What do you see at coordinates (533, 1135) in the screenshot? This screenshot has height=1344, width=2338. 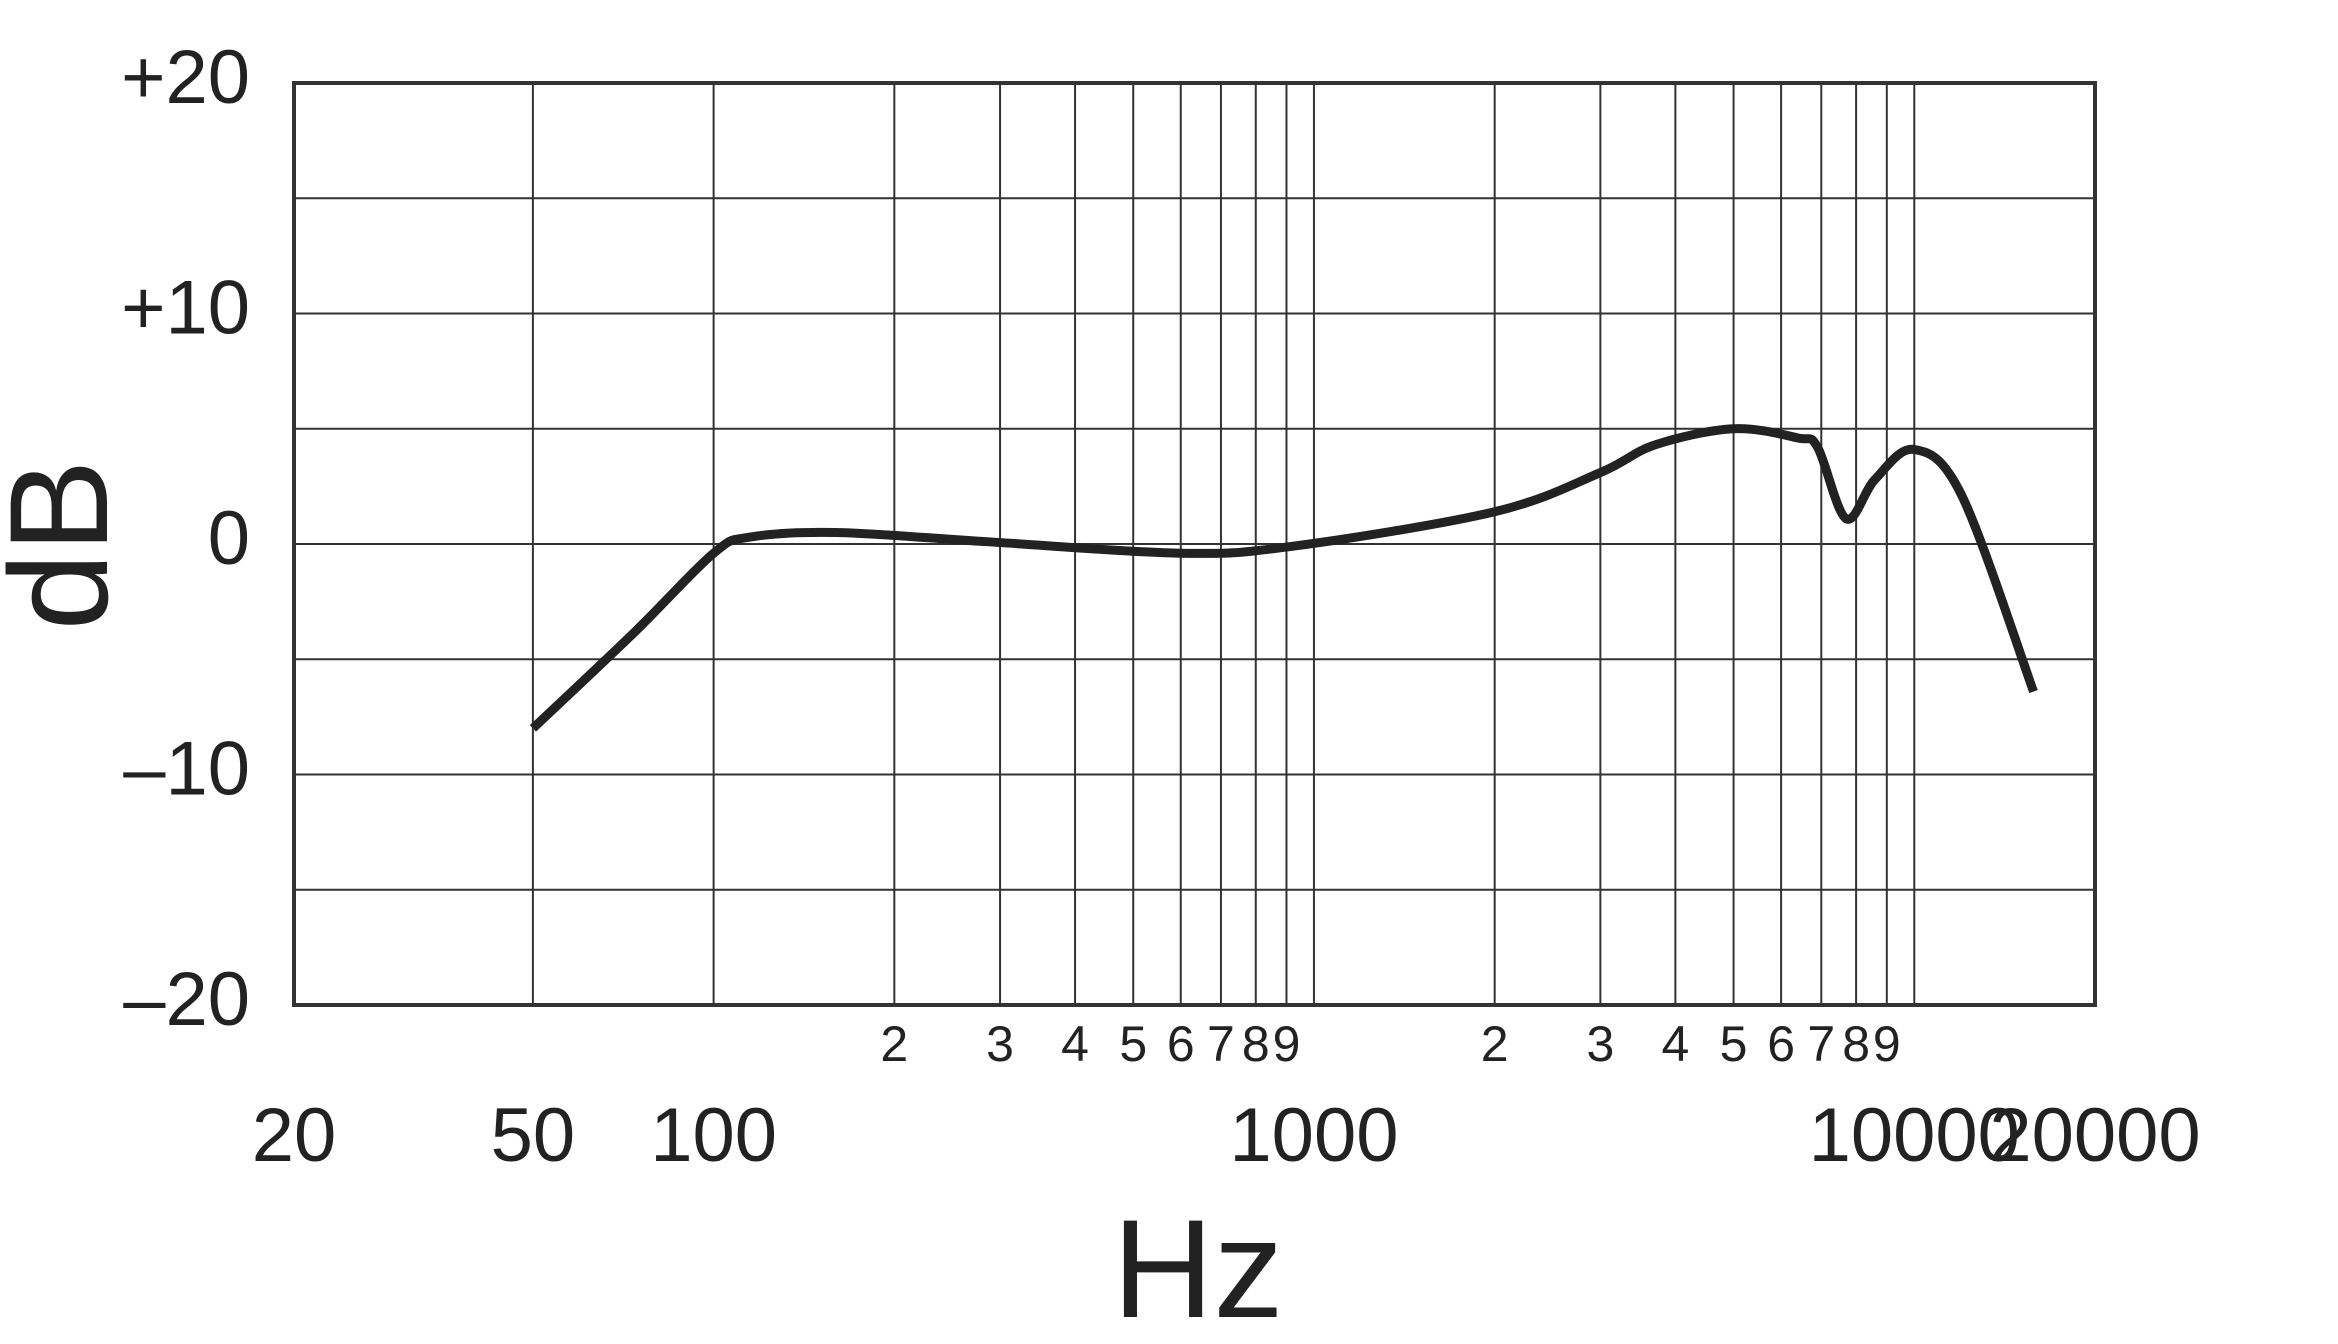 I see `x-tick-label: 50` at bounding box center [533, 1135].